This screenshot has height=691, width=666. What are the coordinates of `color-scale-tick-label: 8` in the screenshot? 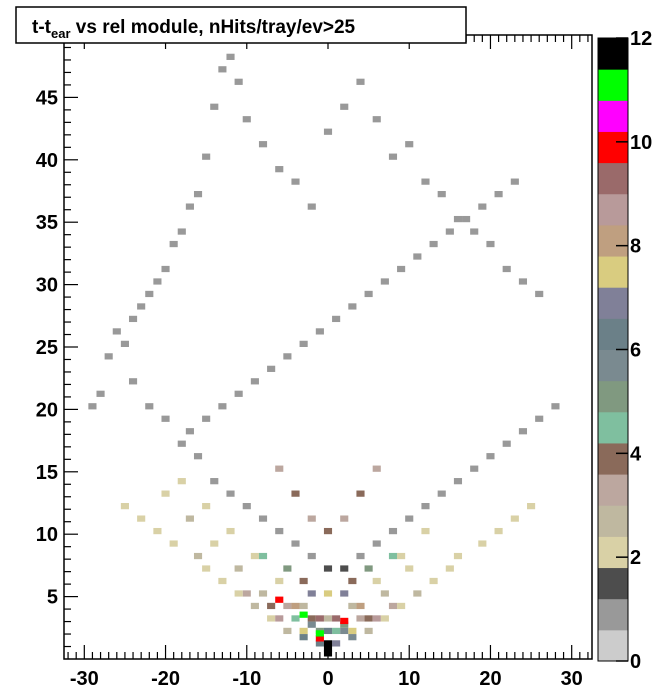 It's located at (635, 247).